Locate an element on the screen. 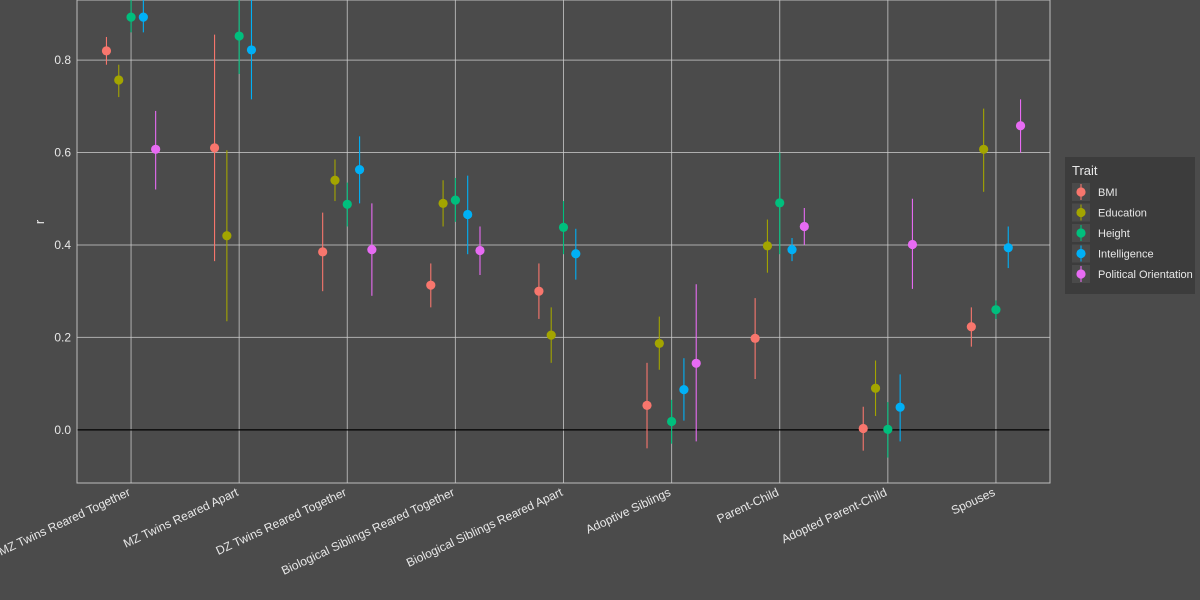  legend-item: Intelligence is located at coordinates (1113, 253).